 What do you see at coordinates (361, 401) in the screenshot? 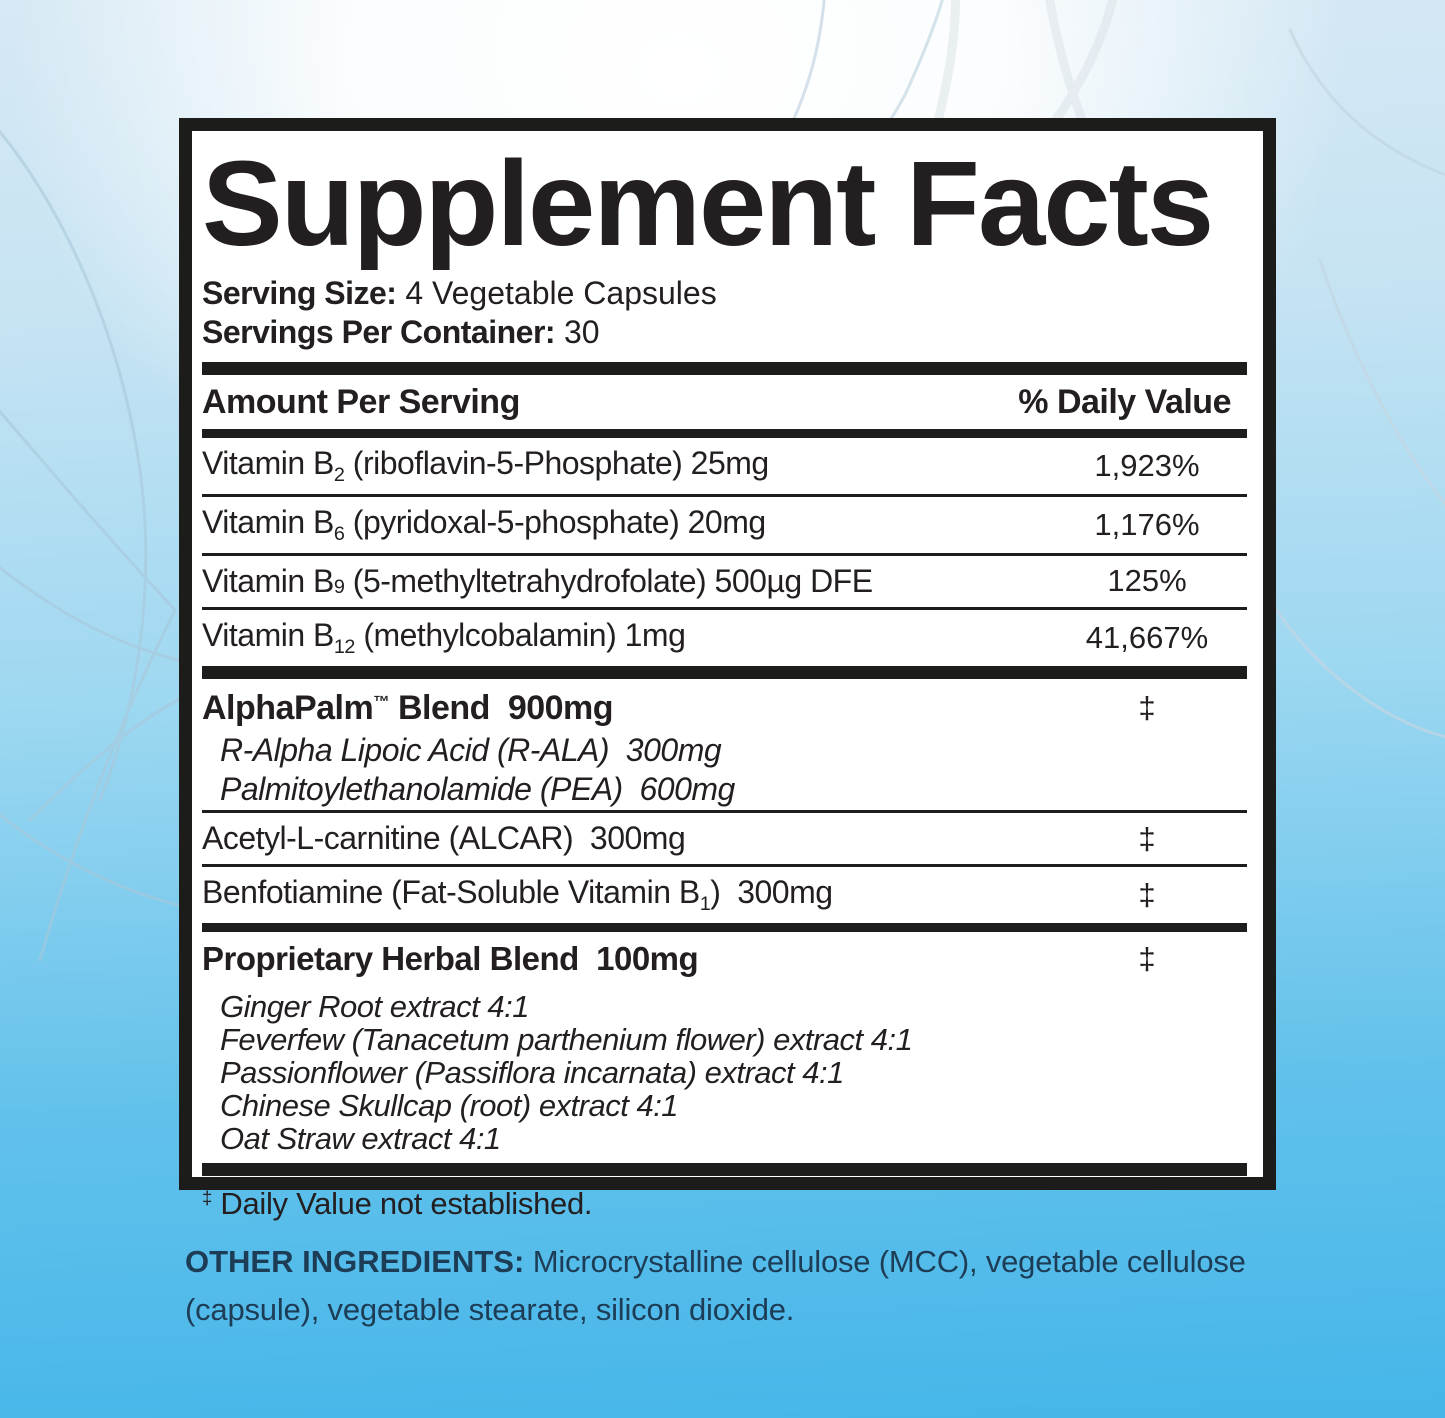
I see `amount-per-serving-header: Amount Per Serving` at bounding box center [361, 401].